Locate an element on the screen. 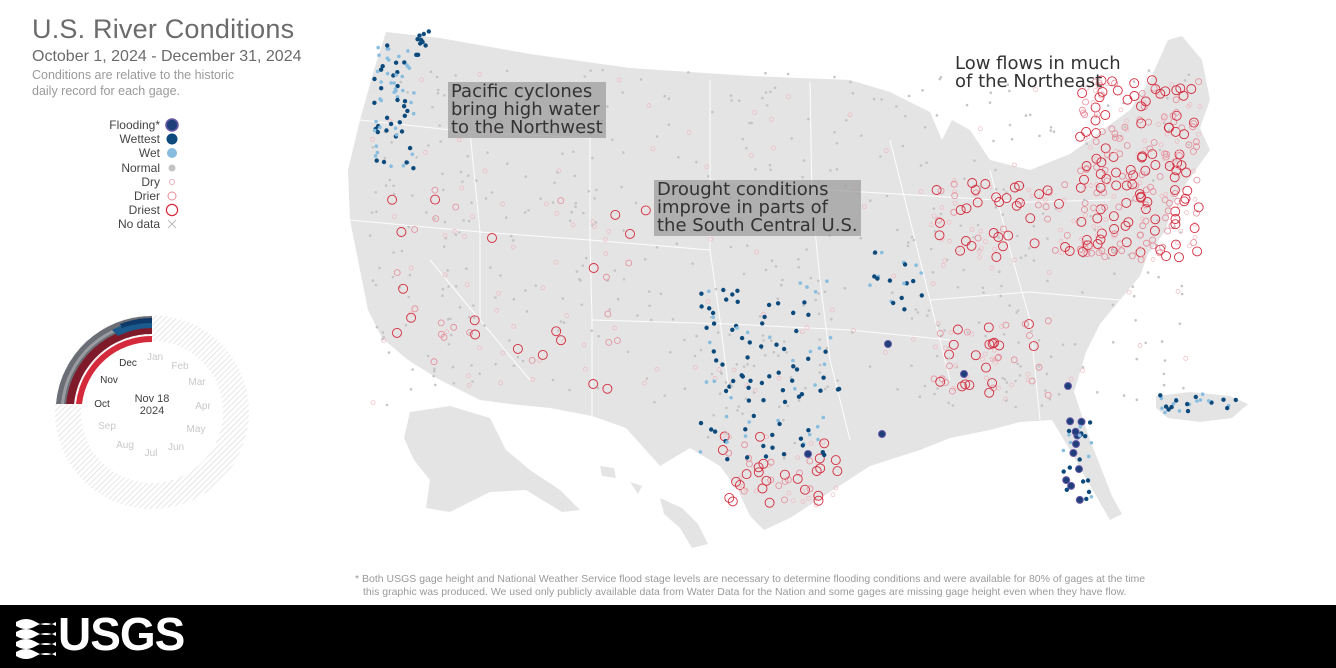  flooding-symbol-icon is located at coordinates (172, 125).